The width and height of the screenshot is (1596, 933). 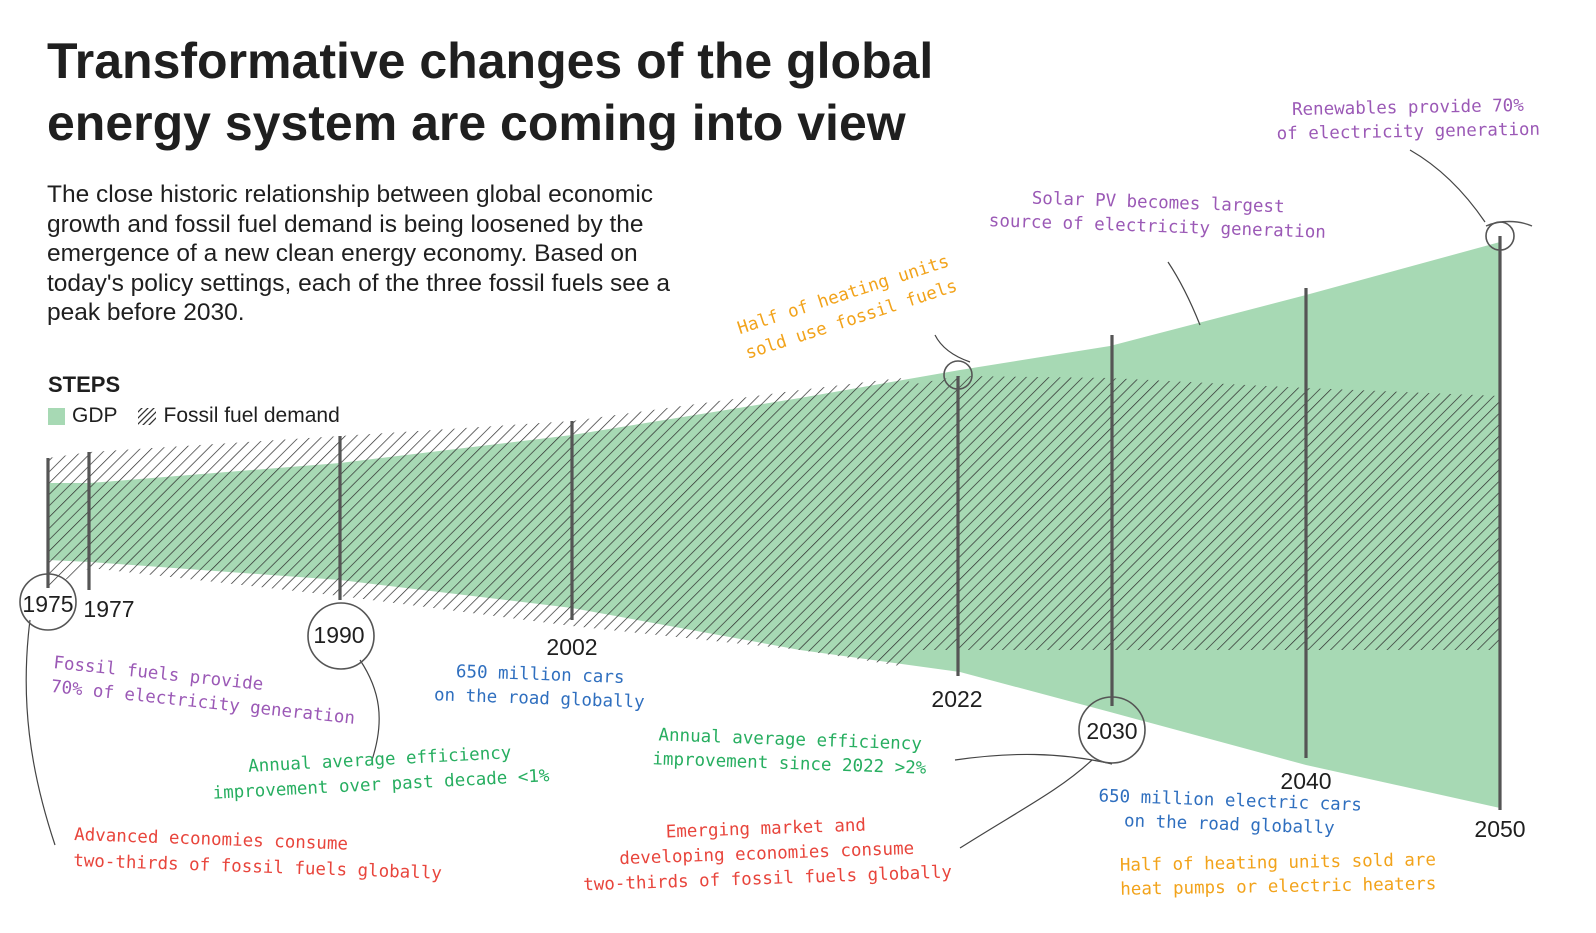 What do you see at coordinates (1499, 829) in the screenshot?
I see `year-label: 2050` at bounding box center [1499, 829].